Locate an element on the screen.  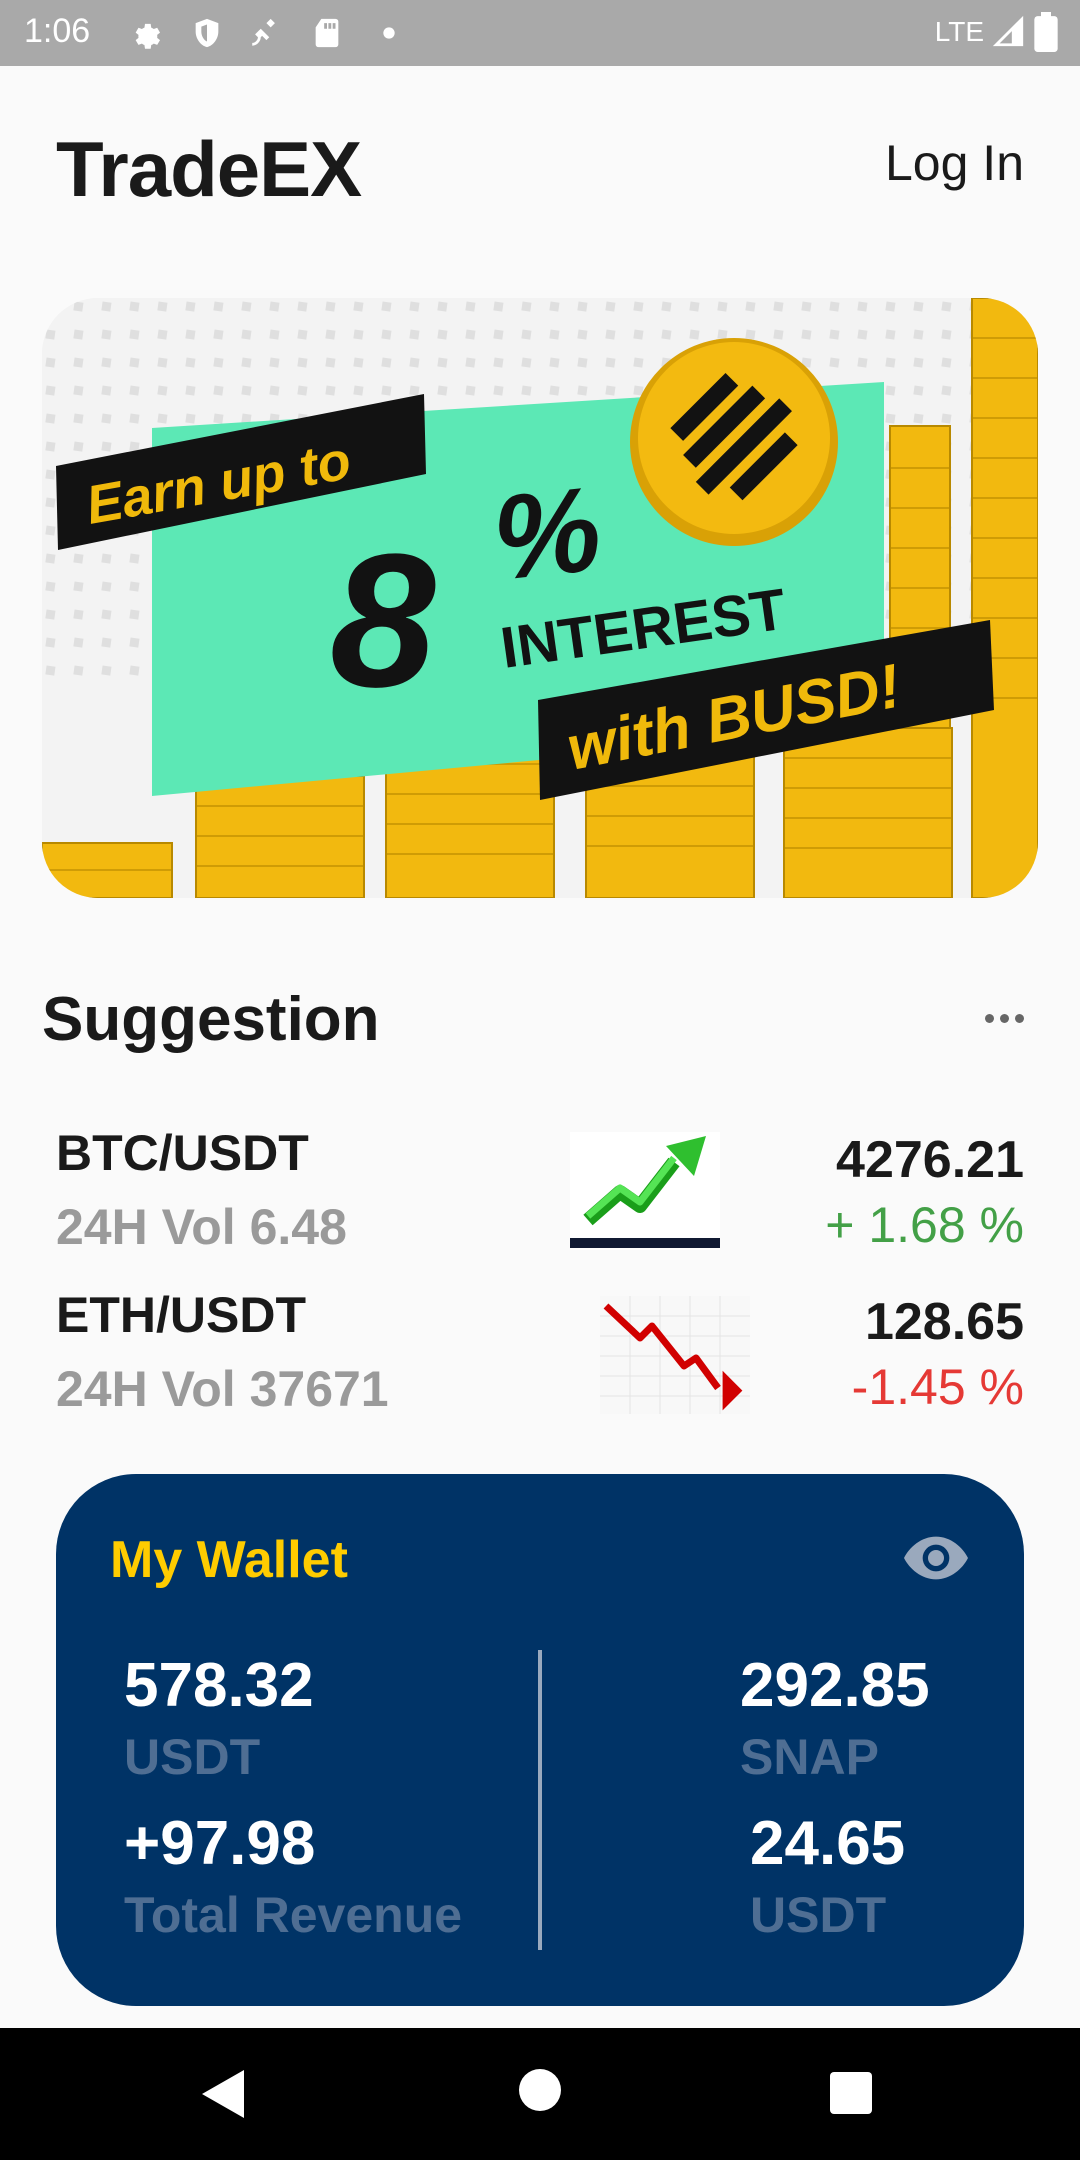
status-bar: 1:06 LTE is located at coordinates (540, 33).